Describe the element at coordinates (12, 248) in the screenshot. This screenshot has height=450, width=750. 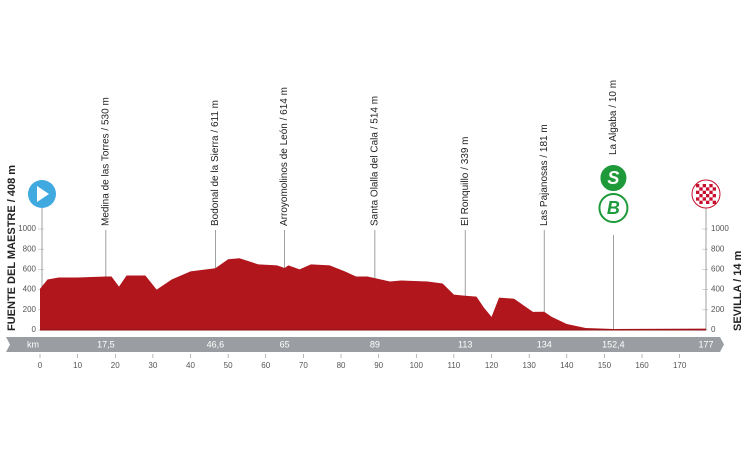
I see `start-label: FUENTE DEL MAESTRE / 408 m` at that location.